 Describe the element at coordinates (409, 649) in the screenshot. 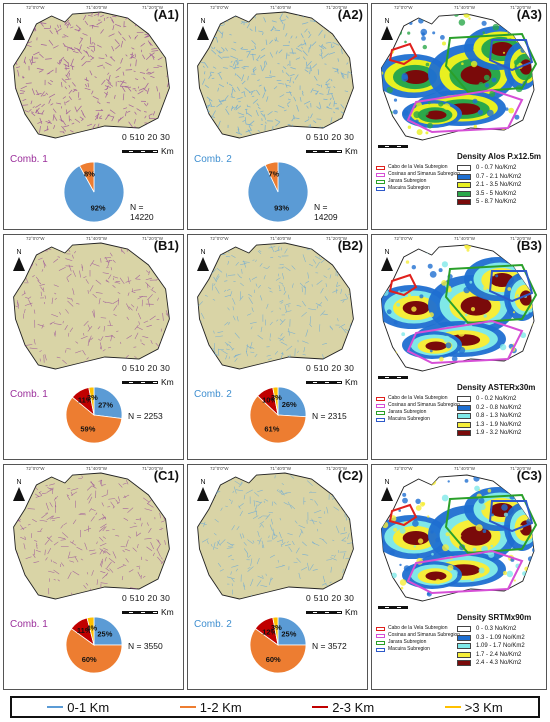

I see `subregion-label: Macuira Subregion` at that location.